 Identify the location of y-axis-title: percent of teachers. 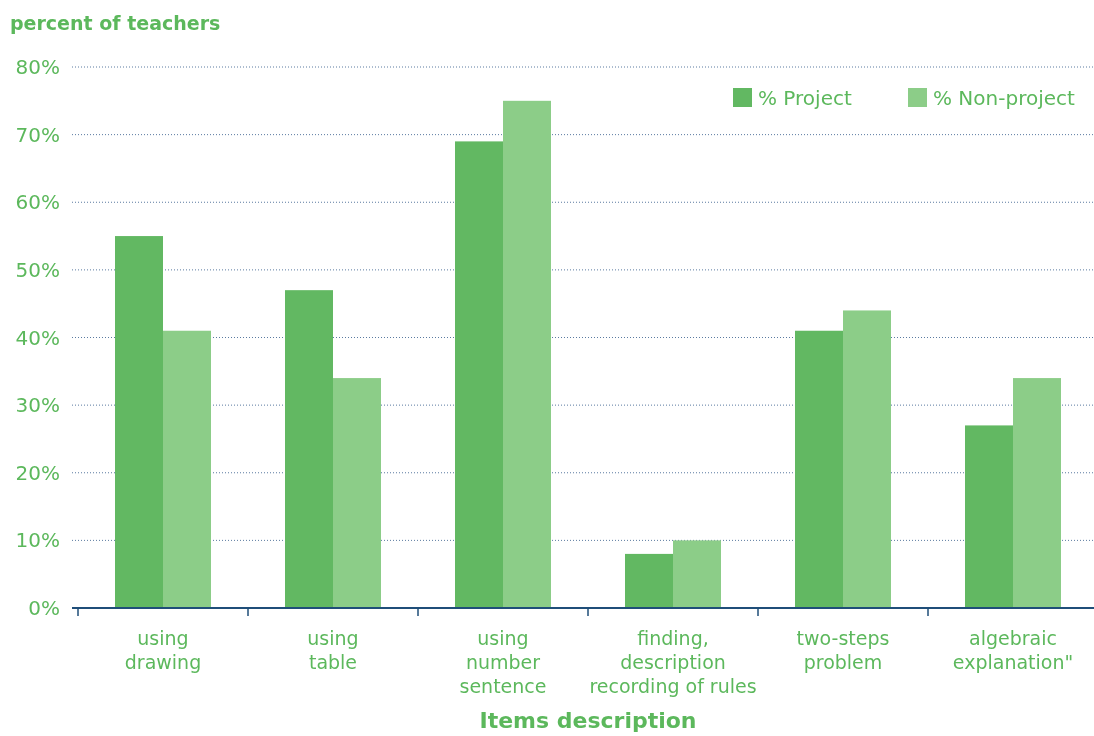
(115, 23).